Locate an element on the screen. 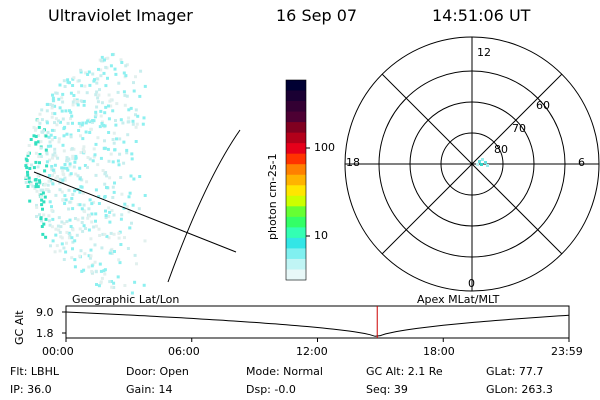 This screenshot has height=400, width=600. glon-info: GLon: 263.3 is located at coordinates (519, 389).